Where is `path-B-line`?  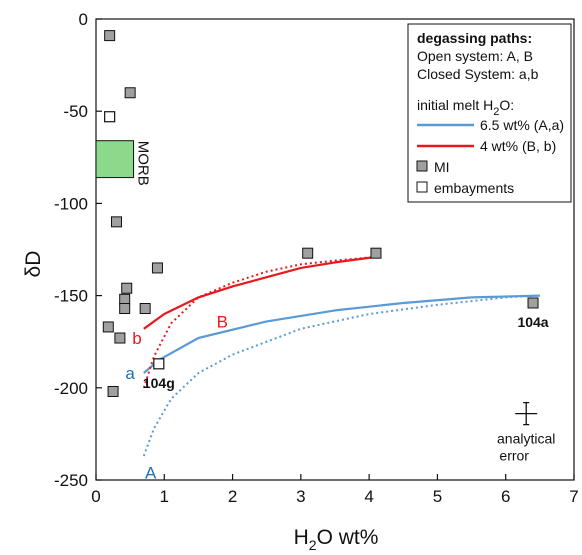 path-B-line is located at coordinates (259, 322).